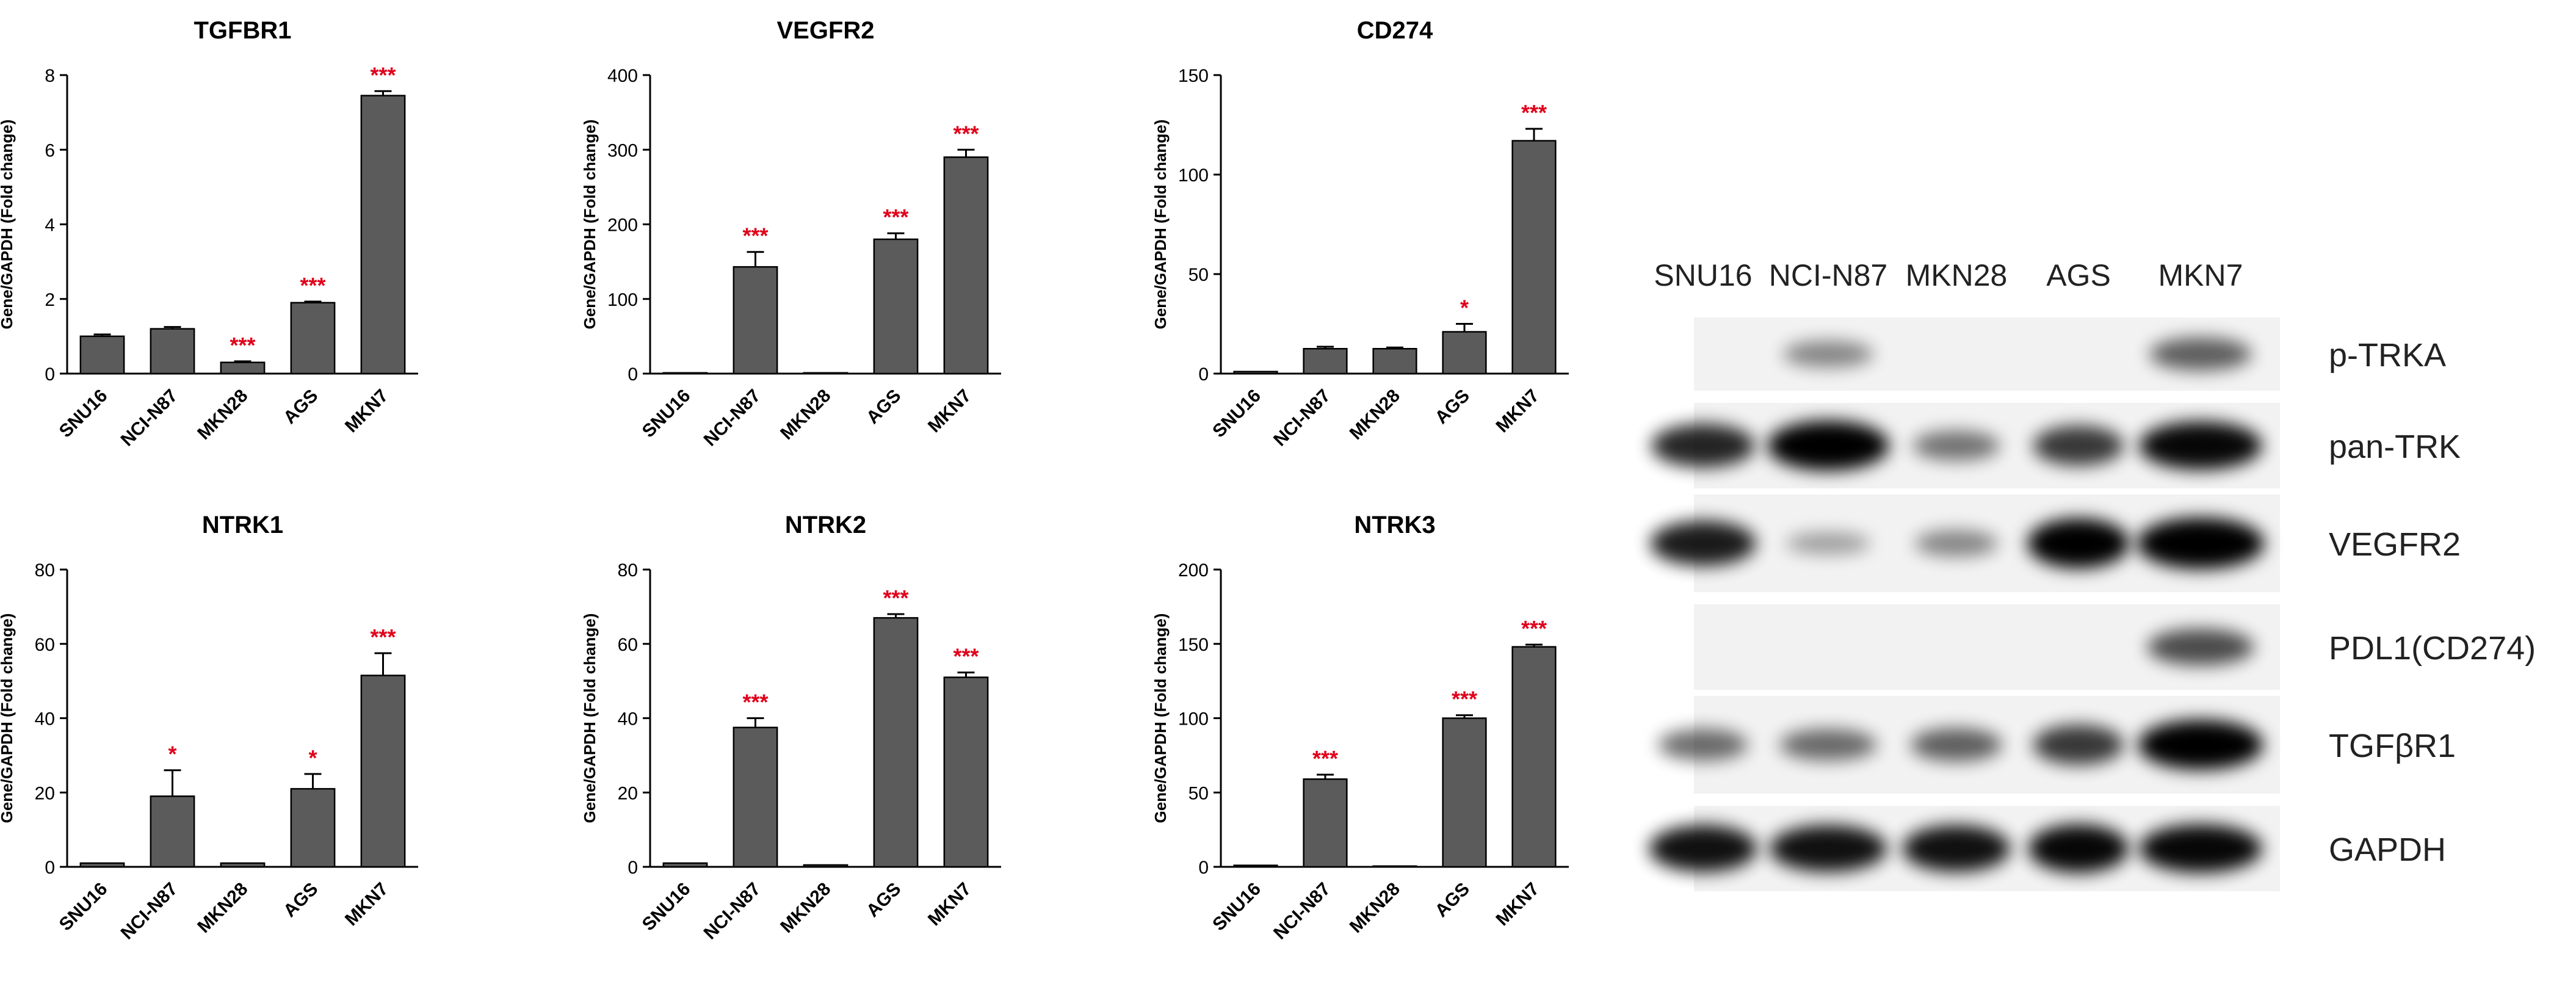  I want to click on chart-title: CD274, so click(1395, 31).